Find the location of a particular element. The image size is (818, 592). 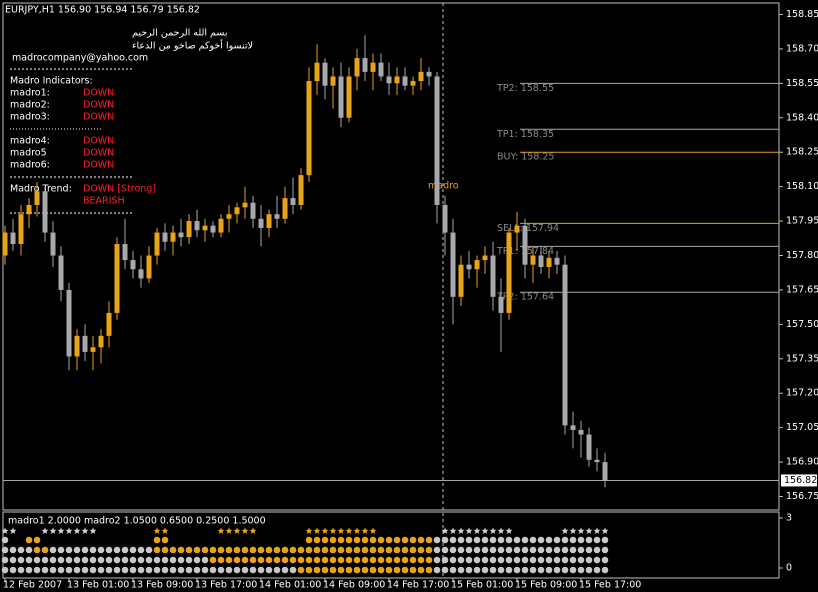

indicator-frame is located at coordinates (391, 545).